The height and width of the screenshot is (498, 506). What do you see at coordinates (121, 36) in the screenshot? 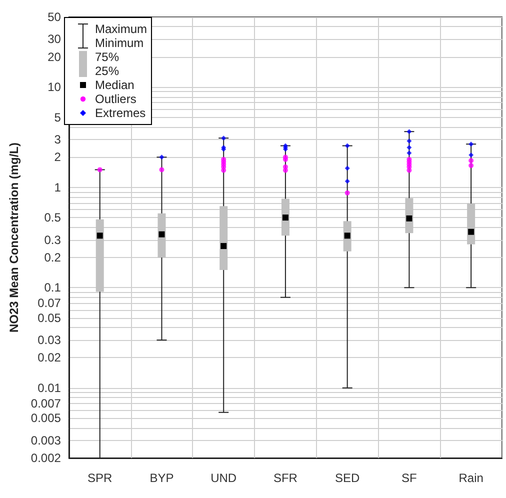
I see `annotation: Maximum Minimum` at bounding box center [121, 36].